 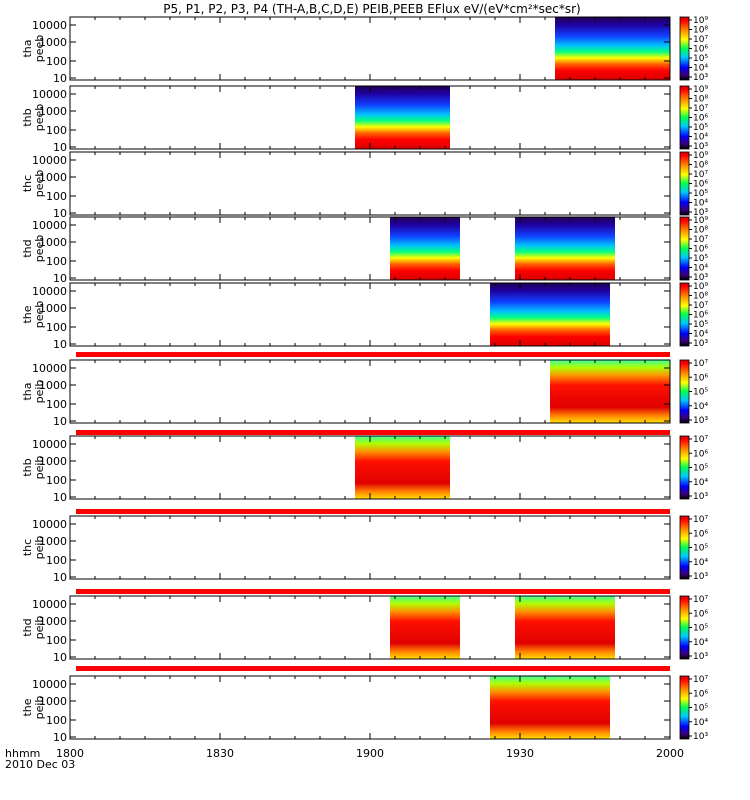 I want to click on x-axis: hhmm 2010 Dec 03 1800 1830 1900 1930 2000, so click(x=344, y=759).